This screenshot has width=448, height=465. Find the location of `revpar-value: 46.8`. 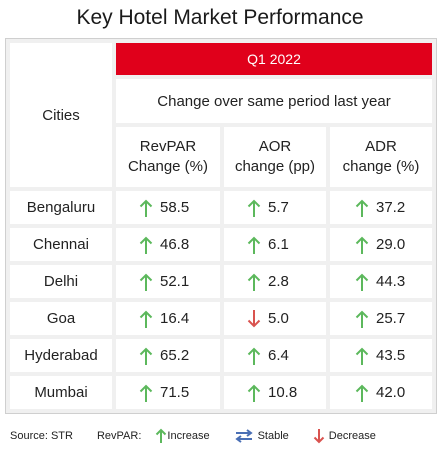

revpar-value: 46.8 is located at coordinates (175, 244).